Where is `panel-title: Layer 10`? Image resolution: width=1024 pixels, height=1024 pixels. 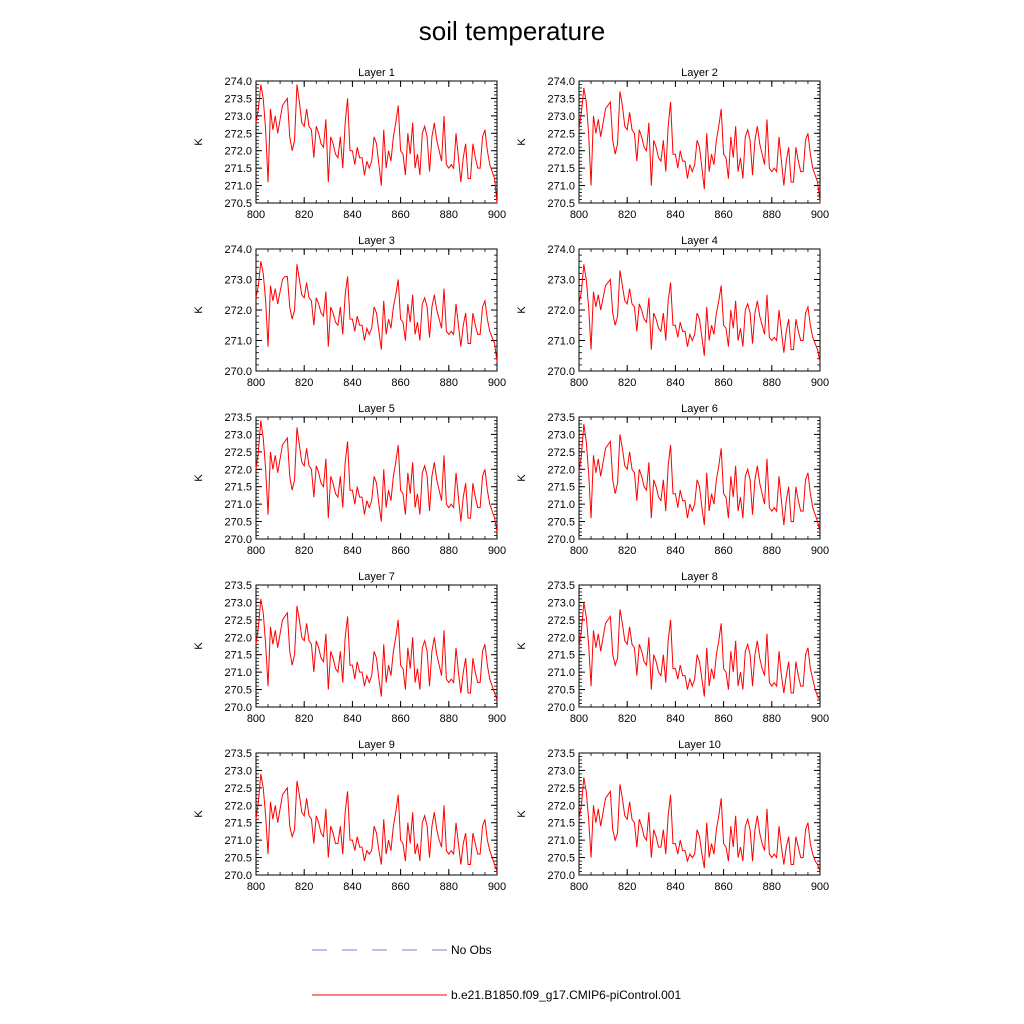 panel-title: Layer 10 is located at coordinates (699, 745).